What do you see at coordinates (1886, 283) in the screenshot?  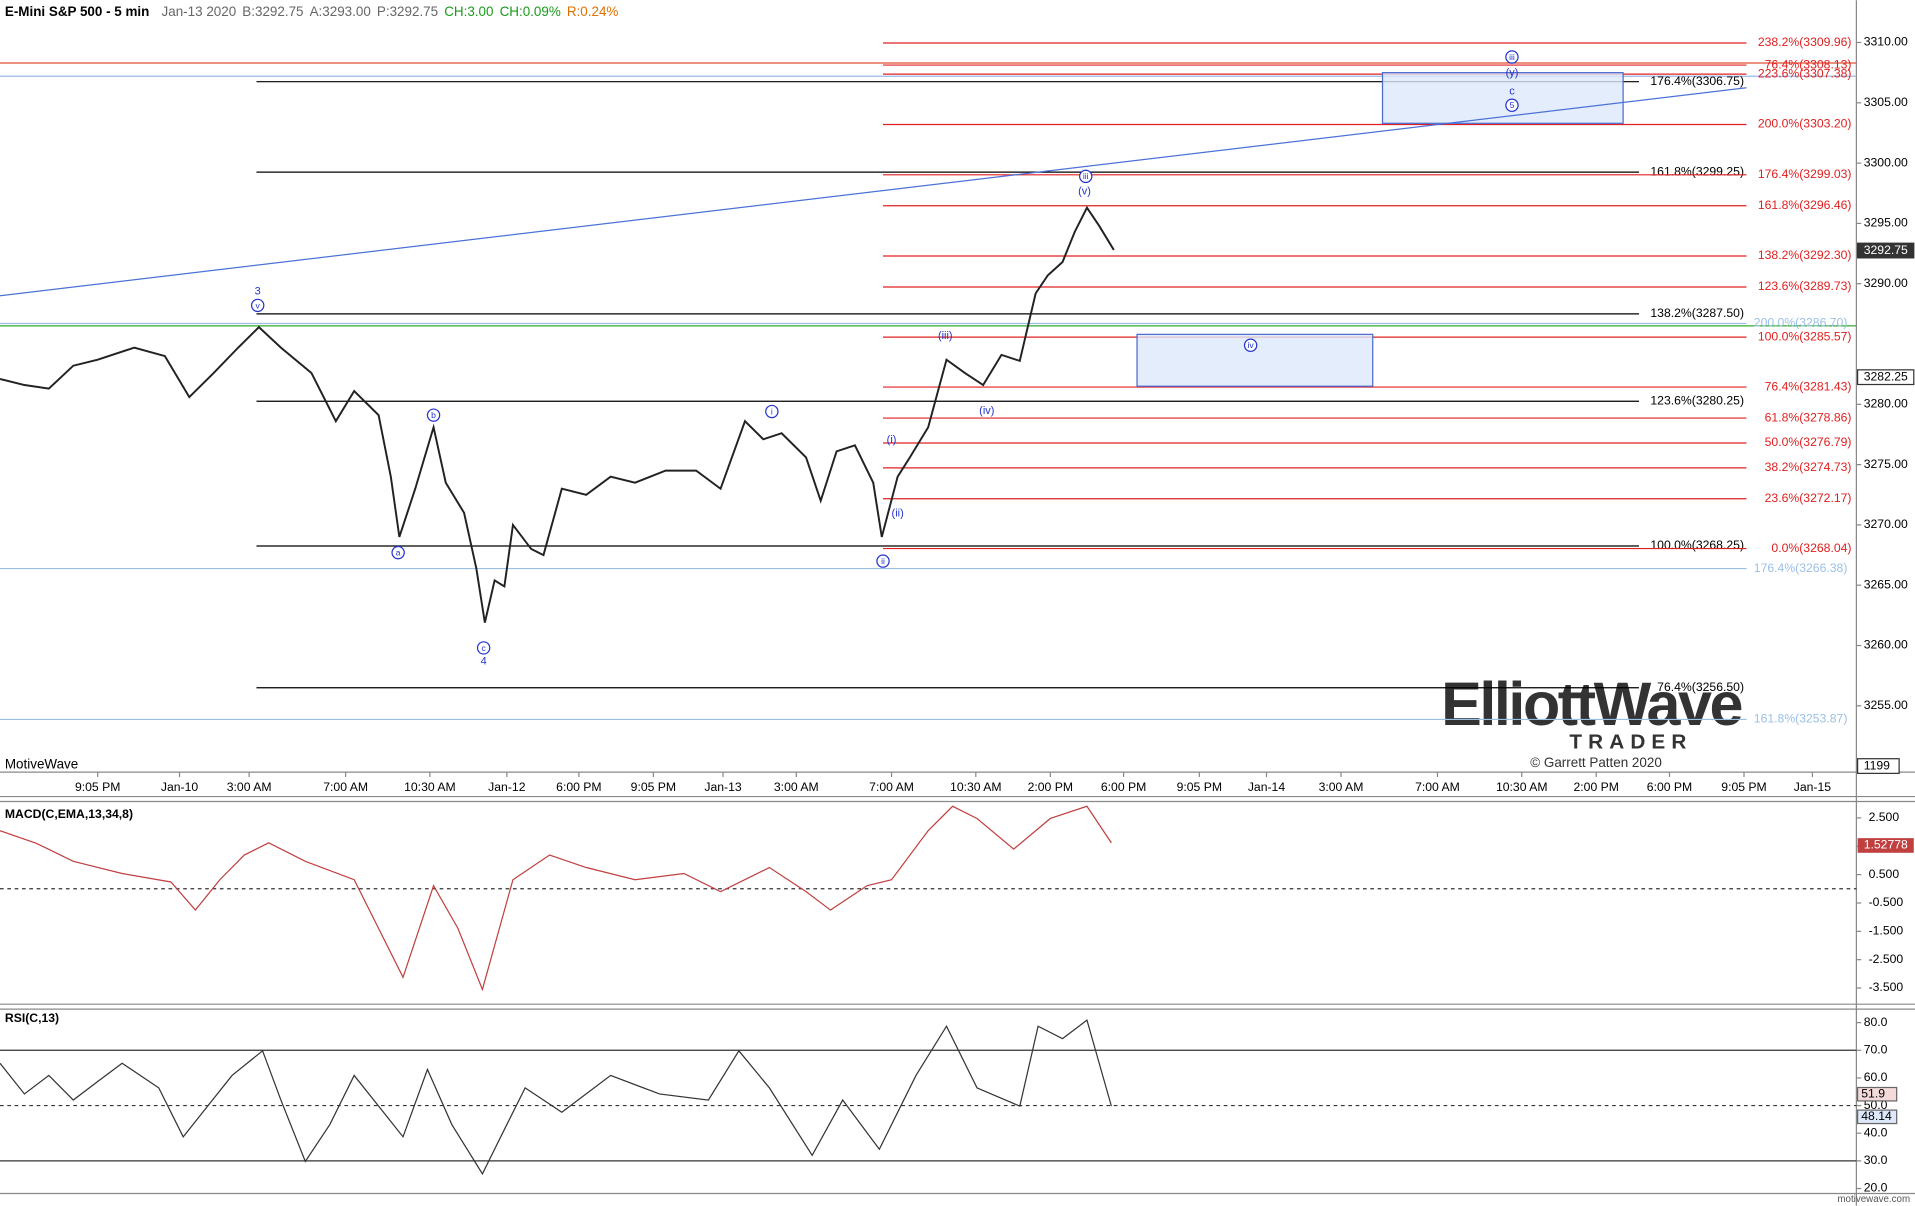 I see `y-tick-label: 3290.00` at bounding box center [1886, 283].